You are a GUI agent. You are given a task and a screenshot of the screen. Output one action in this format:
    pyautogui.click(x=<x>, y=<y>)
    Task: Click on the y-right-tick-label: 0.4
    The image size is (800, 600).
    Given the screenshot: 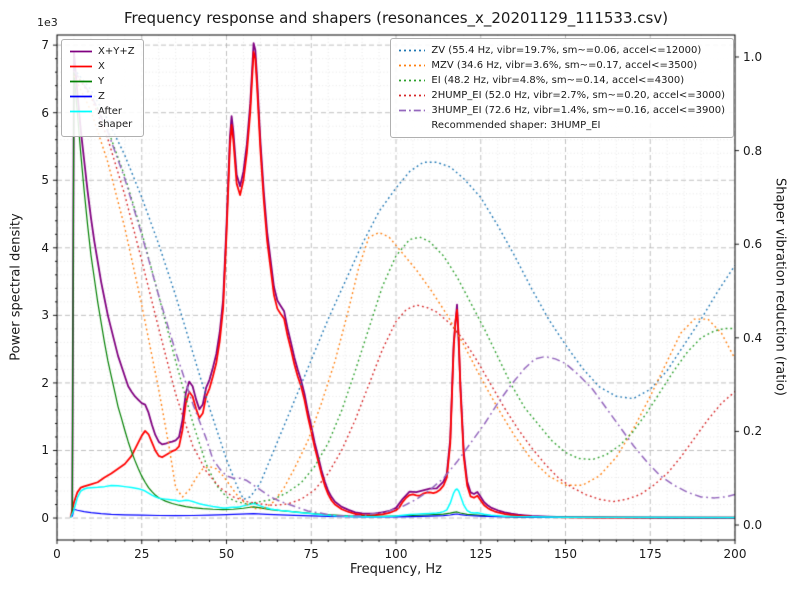 What is the action you would take?
    pyautogui.click(x=753, y=337)
    